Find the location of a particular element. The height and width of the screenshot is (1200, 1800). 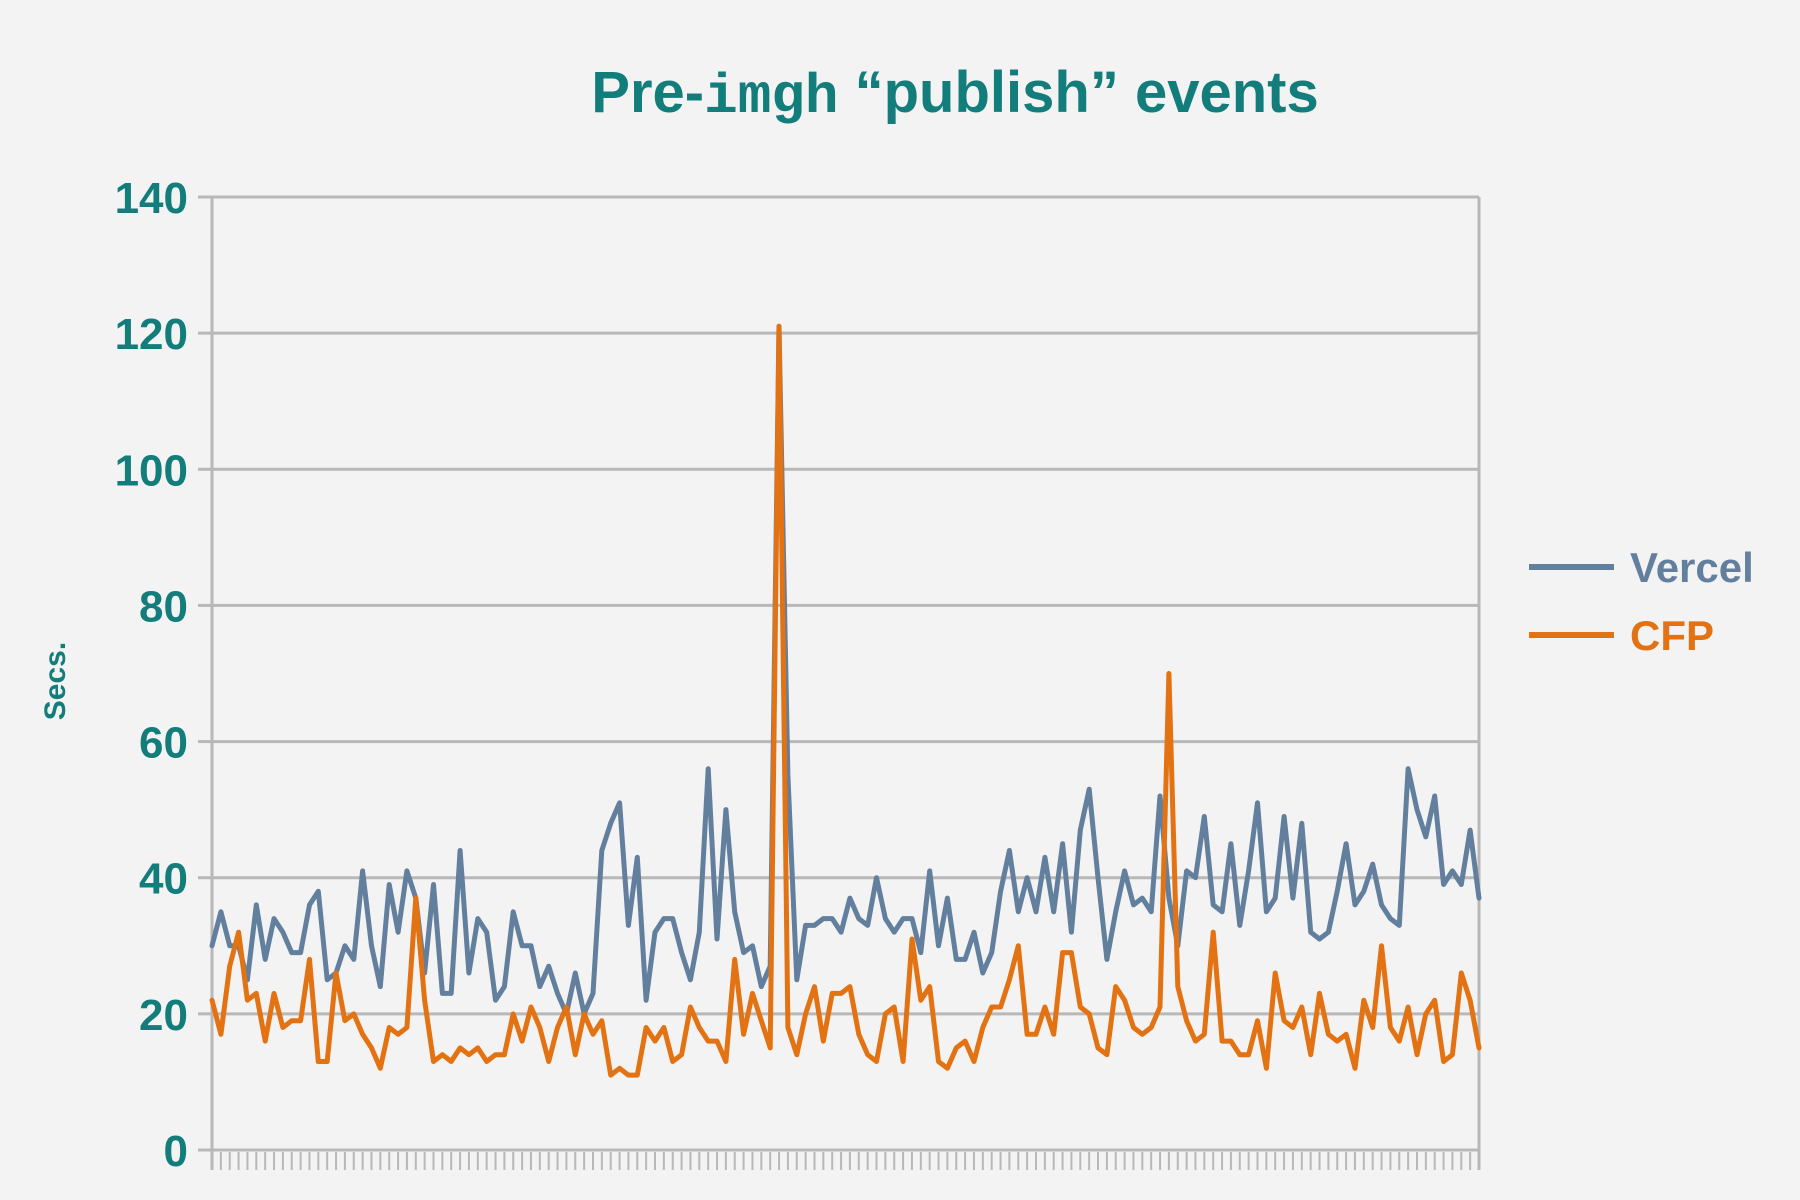

y-tick-label: 40 is located at coordinates (163, 879).